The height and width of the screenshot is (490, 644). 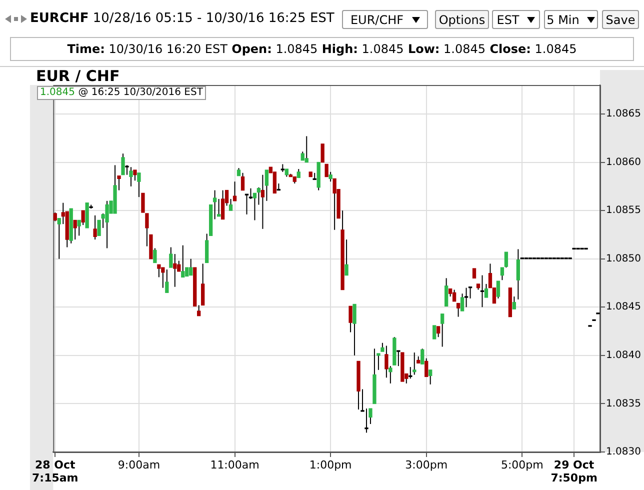 I want to click on text: EURCHF 10/28/16 05:15 - 10/30/16 16:25 EST, so click(x=182, y=18).